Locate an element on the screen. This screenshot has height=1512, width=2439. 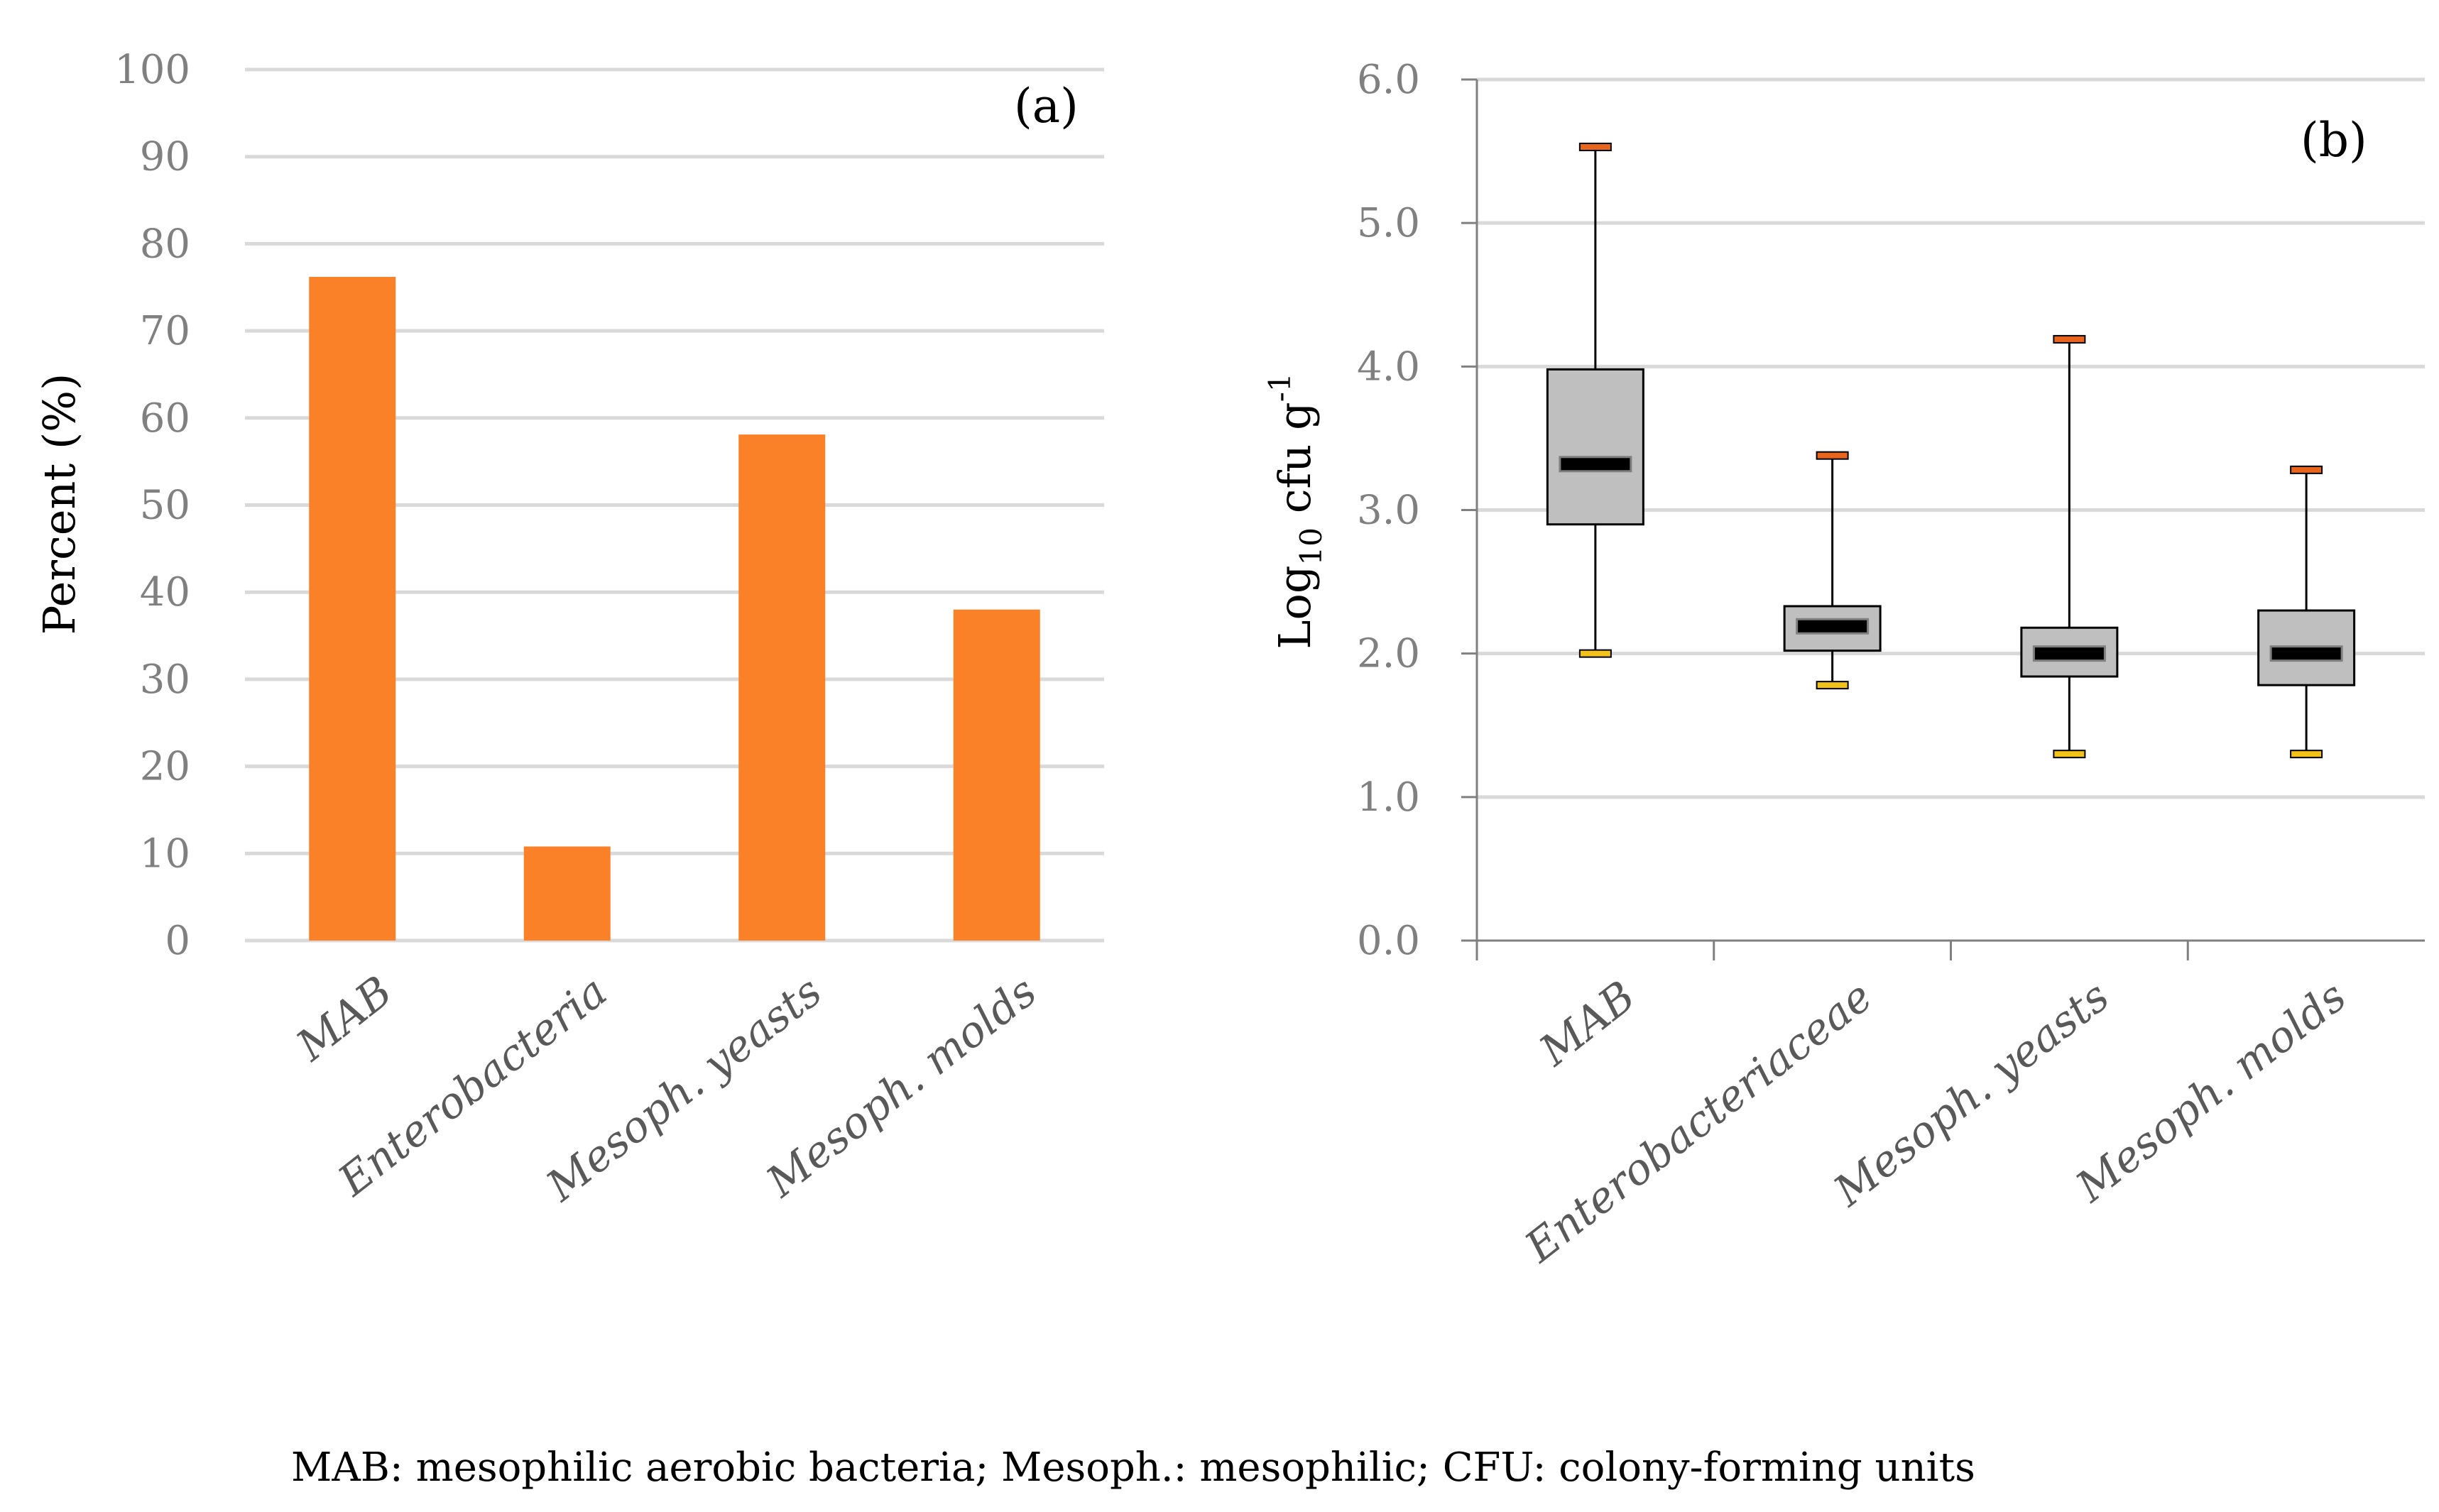
box-plot-y-ticks: 0.0 1.0 2.0 3.0 4.0 5.0 6.0 is located at coordinates (1388, 511).